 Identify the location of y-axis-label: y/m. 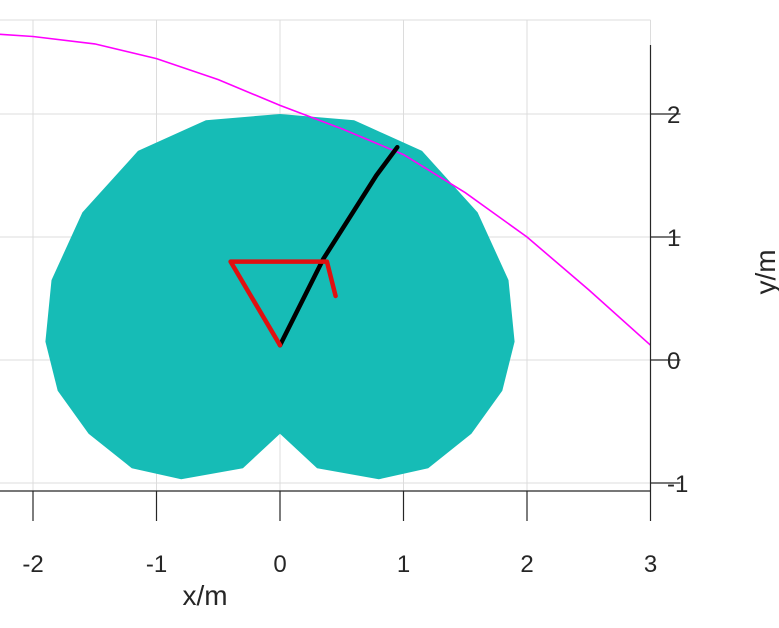
(764, 271).